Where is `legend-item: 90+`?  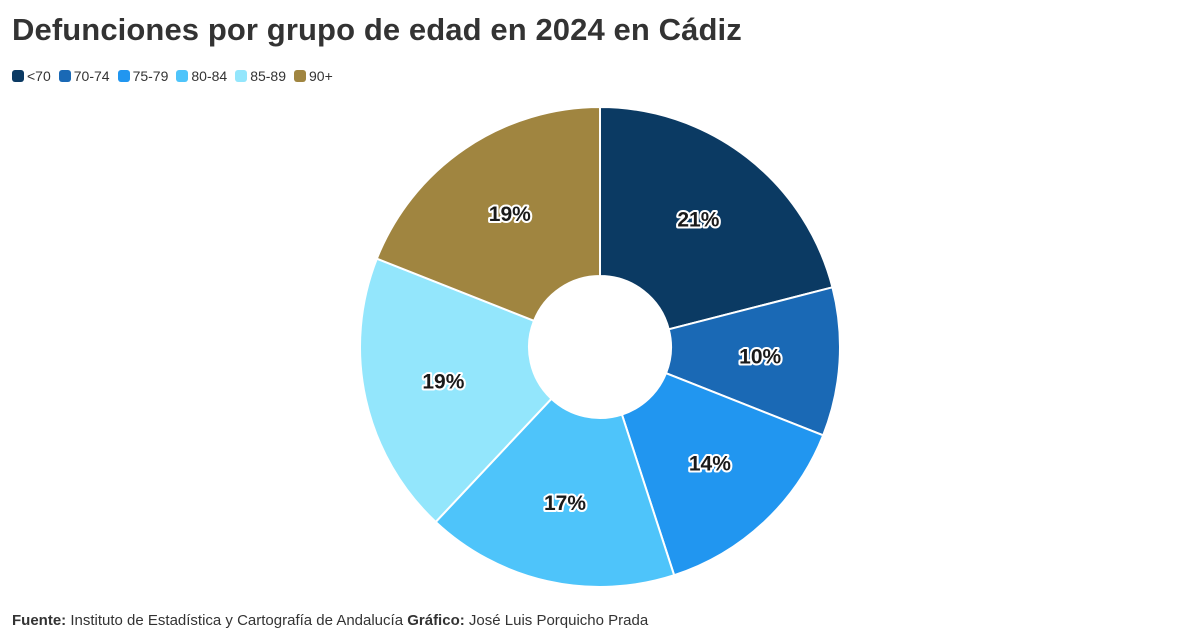
legend-item: 90+ is located at coordinates (313, 76).